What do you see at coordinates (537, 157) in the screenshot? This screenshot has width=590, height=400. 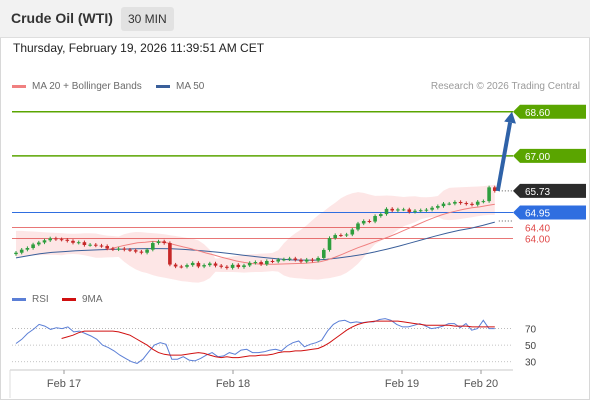 I see `level-label-1: 67.00` at bounding box center [537, 157].